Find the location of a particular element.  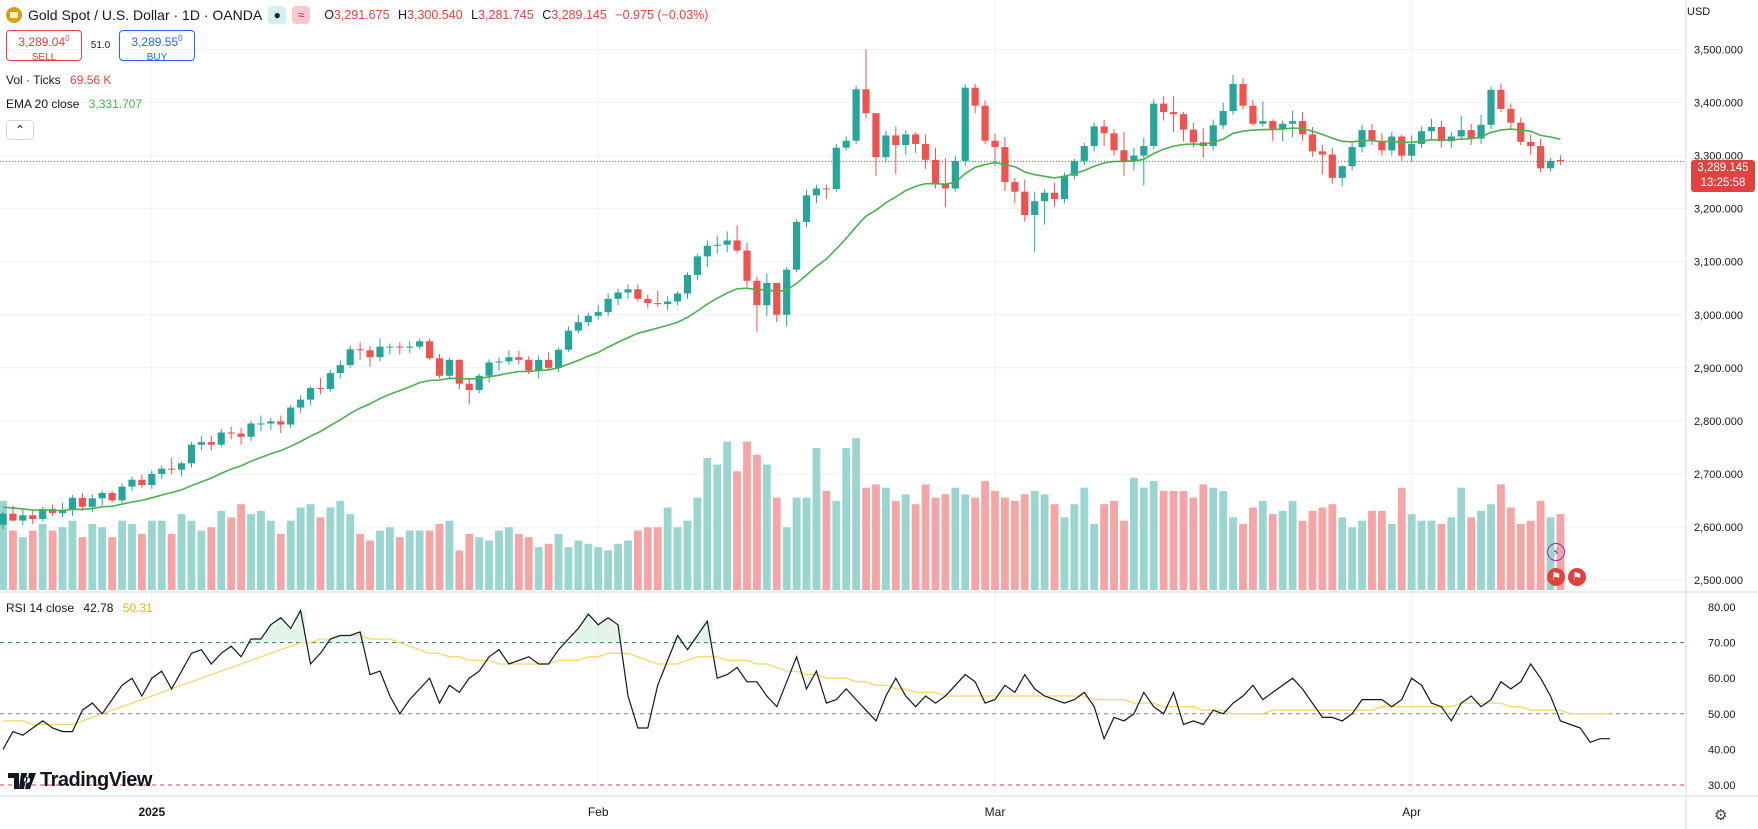

rsi-legend: RSI 14 close 42.78 50.31 is located at coordinates (79, 608).